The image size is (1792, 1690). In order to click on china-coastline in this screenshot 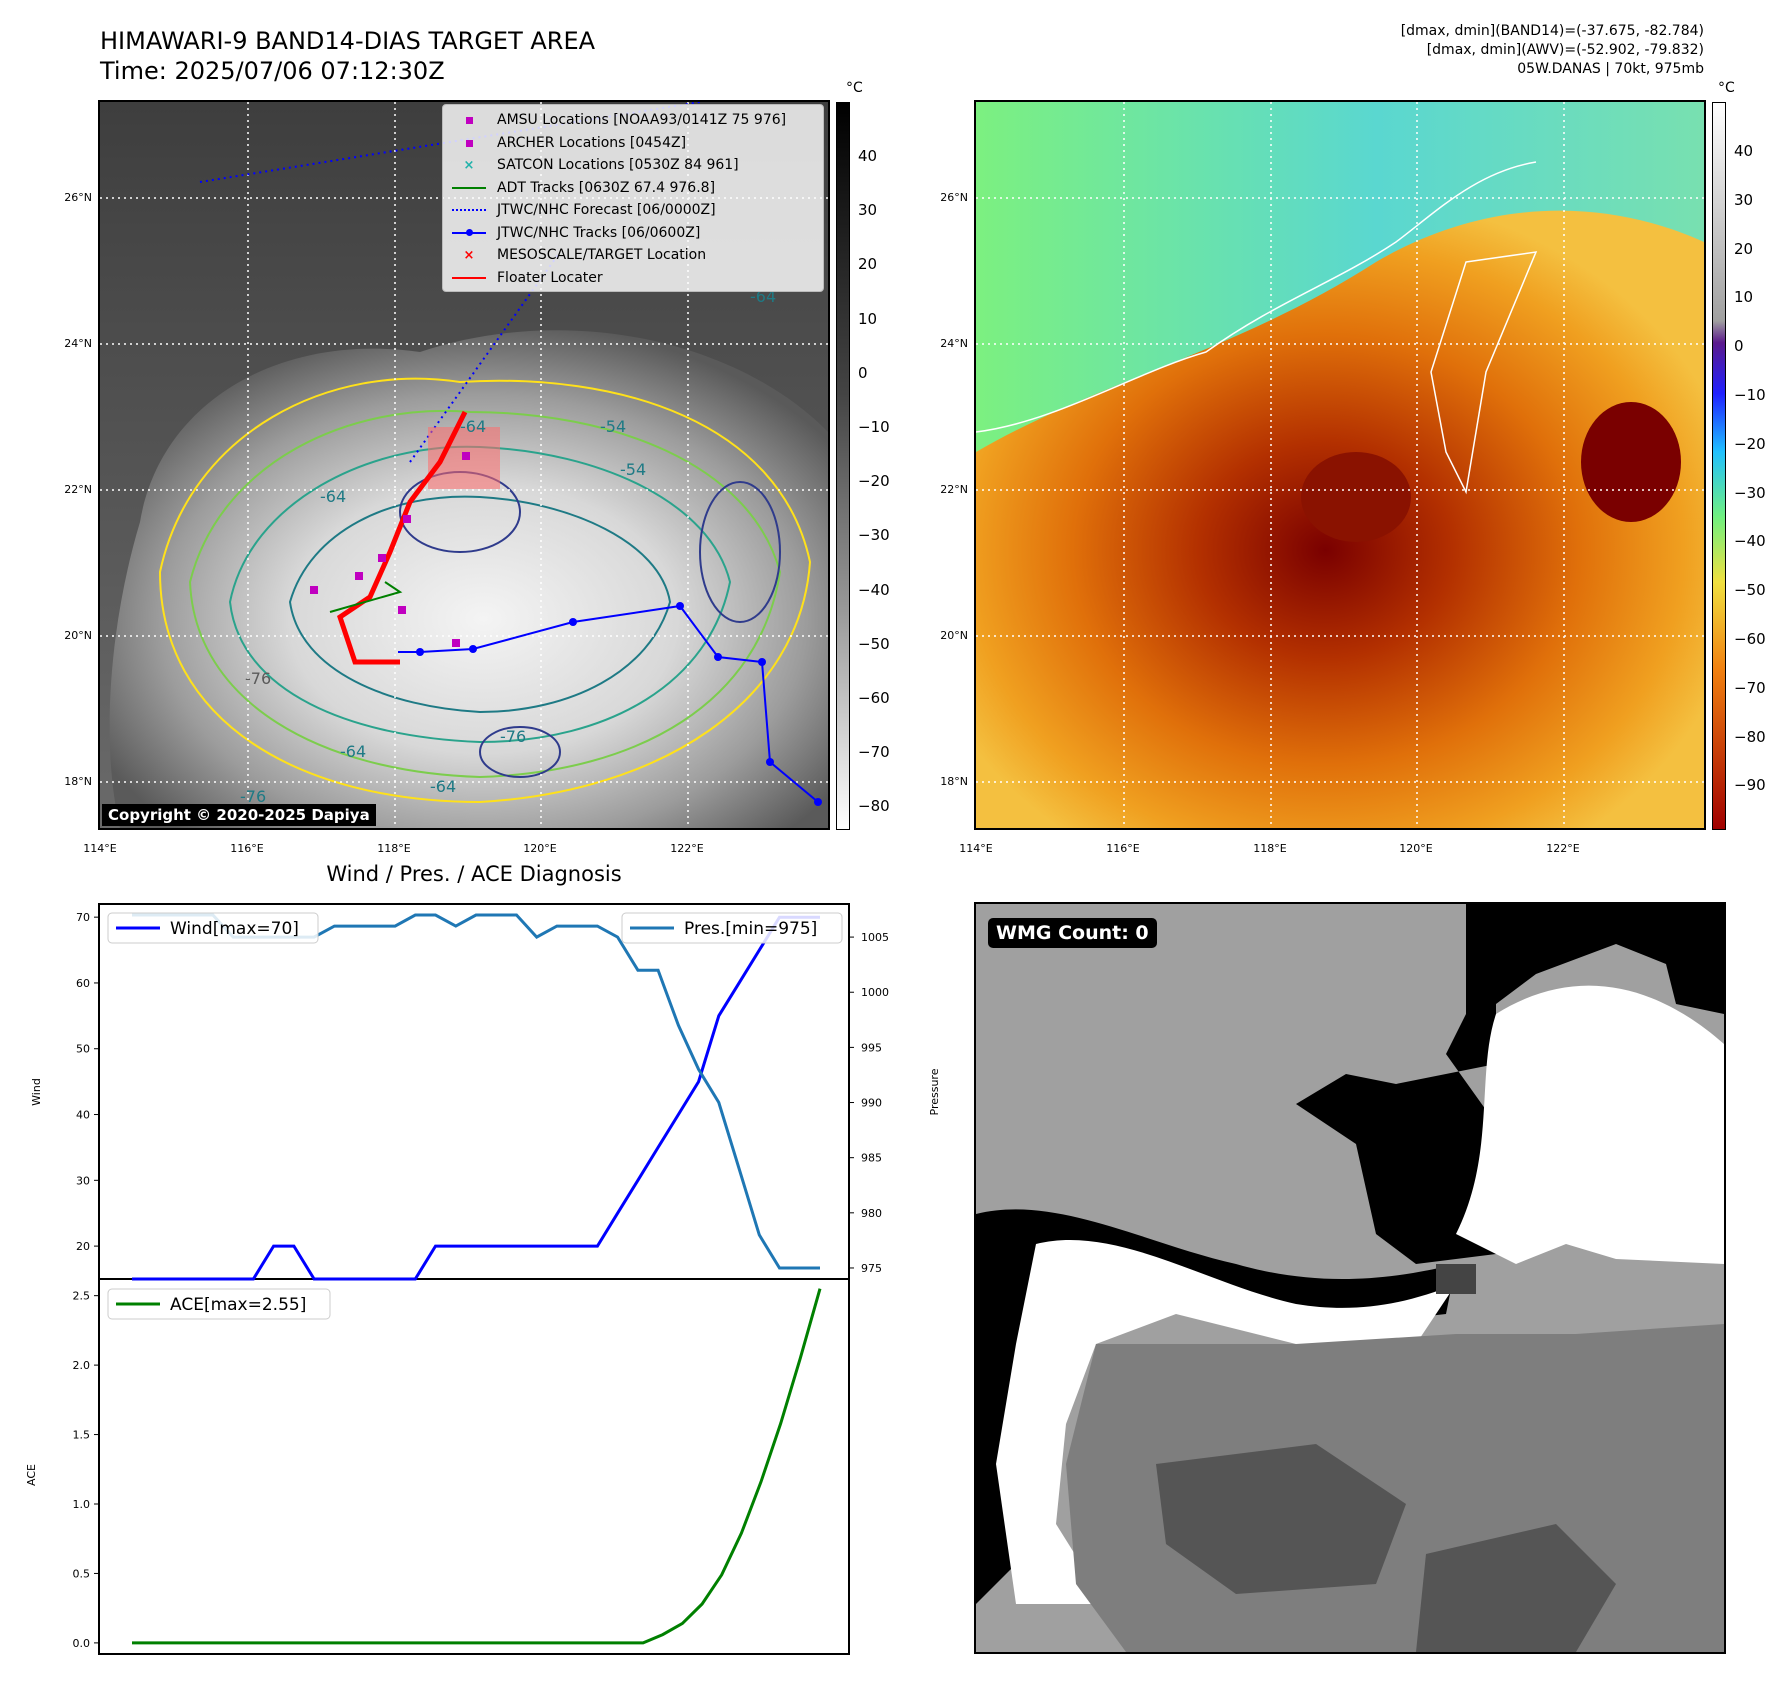, I will do `click(1256, 297)`.